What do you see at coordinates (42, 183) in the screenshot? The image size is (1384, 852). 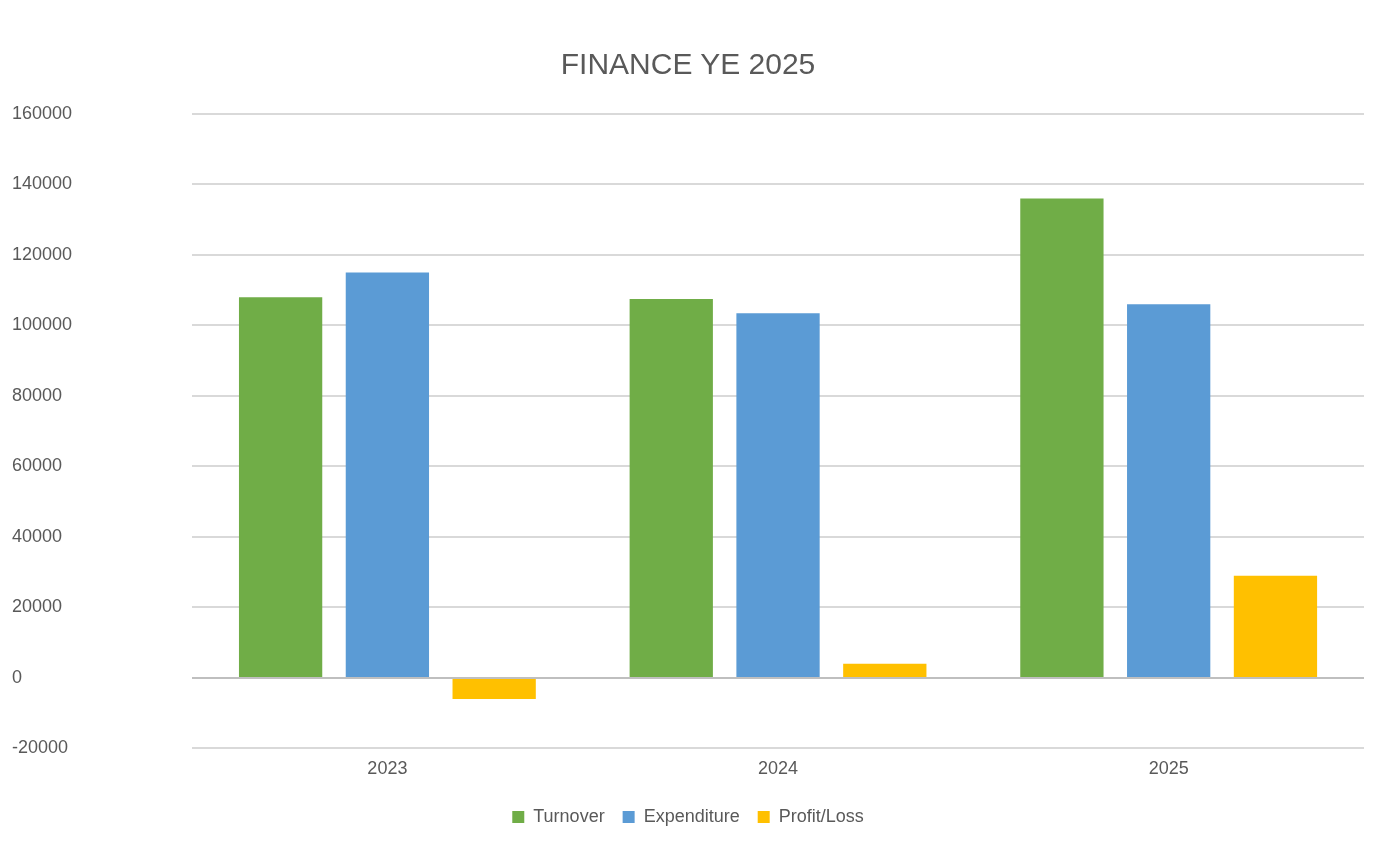 I see `y-tick-label: 140000` at bounding box center [42, 183].